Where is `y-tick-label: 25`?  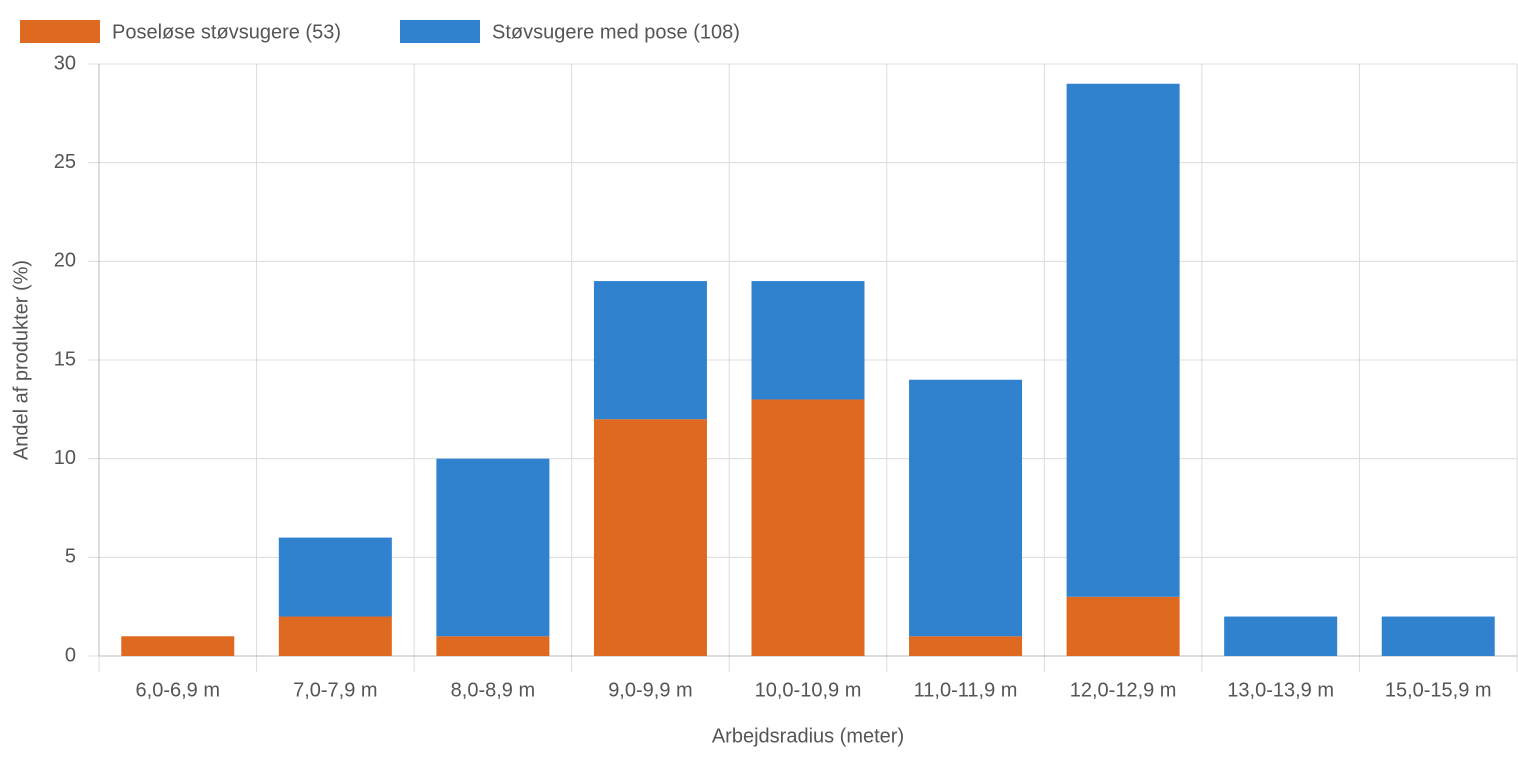 y-tick-label: 25 is located at coordinates (65, 162).